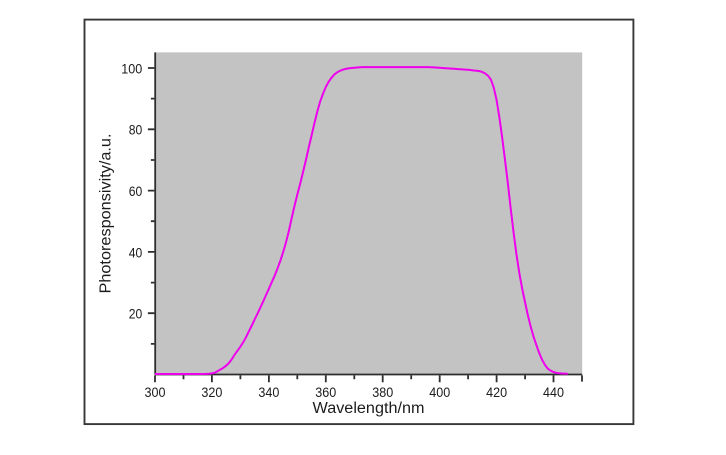 The image size is (726, 455). I want to click on svg-text: Photoresponsivity/a.u., so click(106, 214).